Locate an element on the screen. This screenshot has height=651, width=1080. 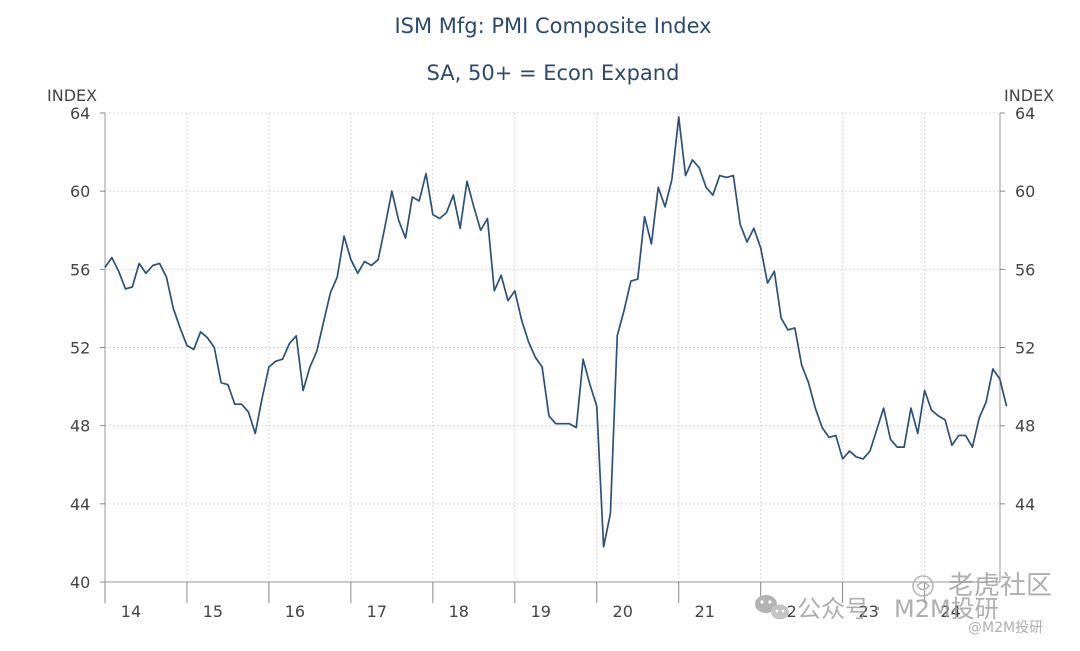
y-tick-label-right: 56 is located at coordinates (1025, 269).